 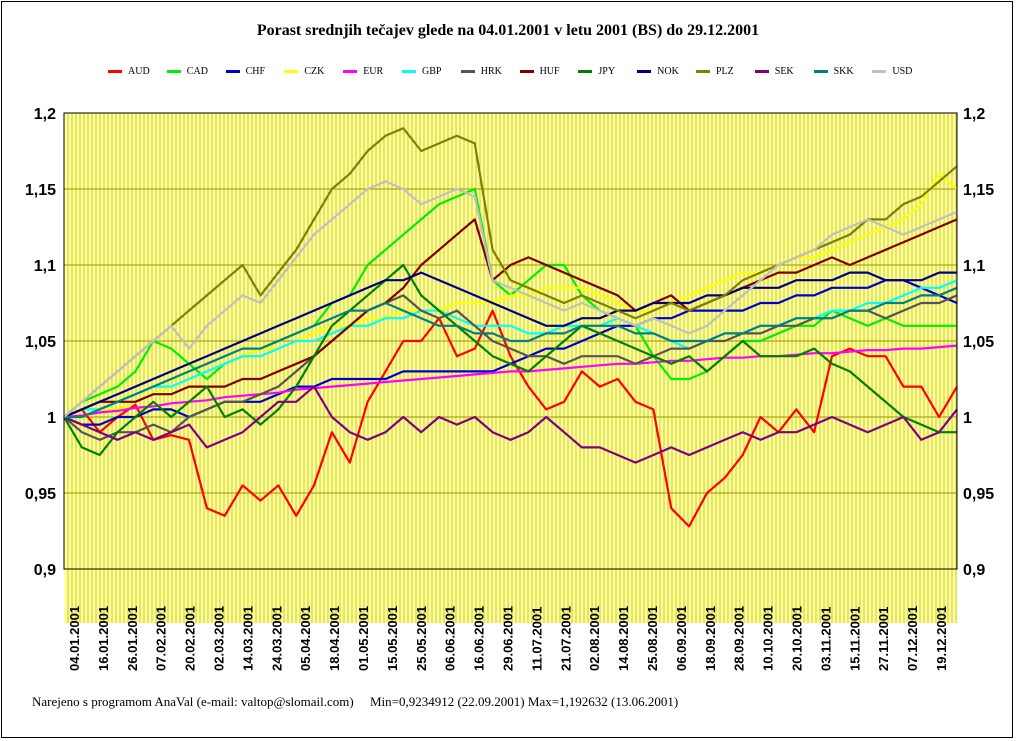 What do you see at coordinates (912, 638) in the screenshot?
I see `x-date-label: 07.12.2001` at bounding box center [912, 638].